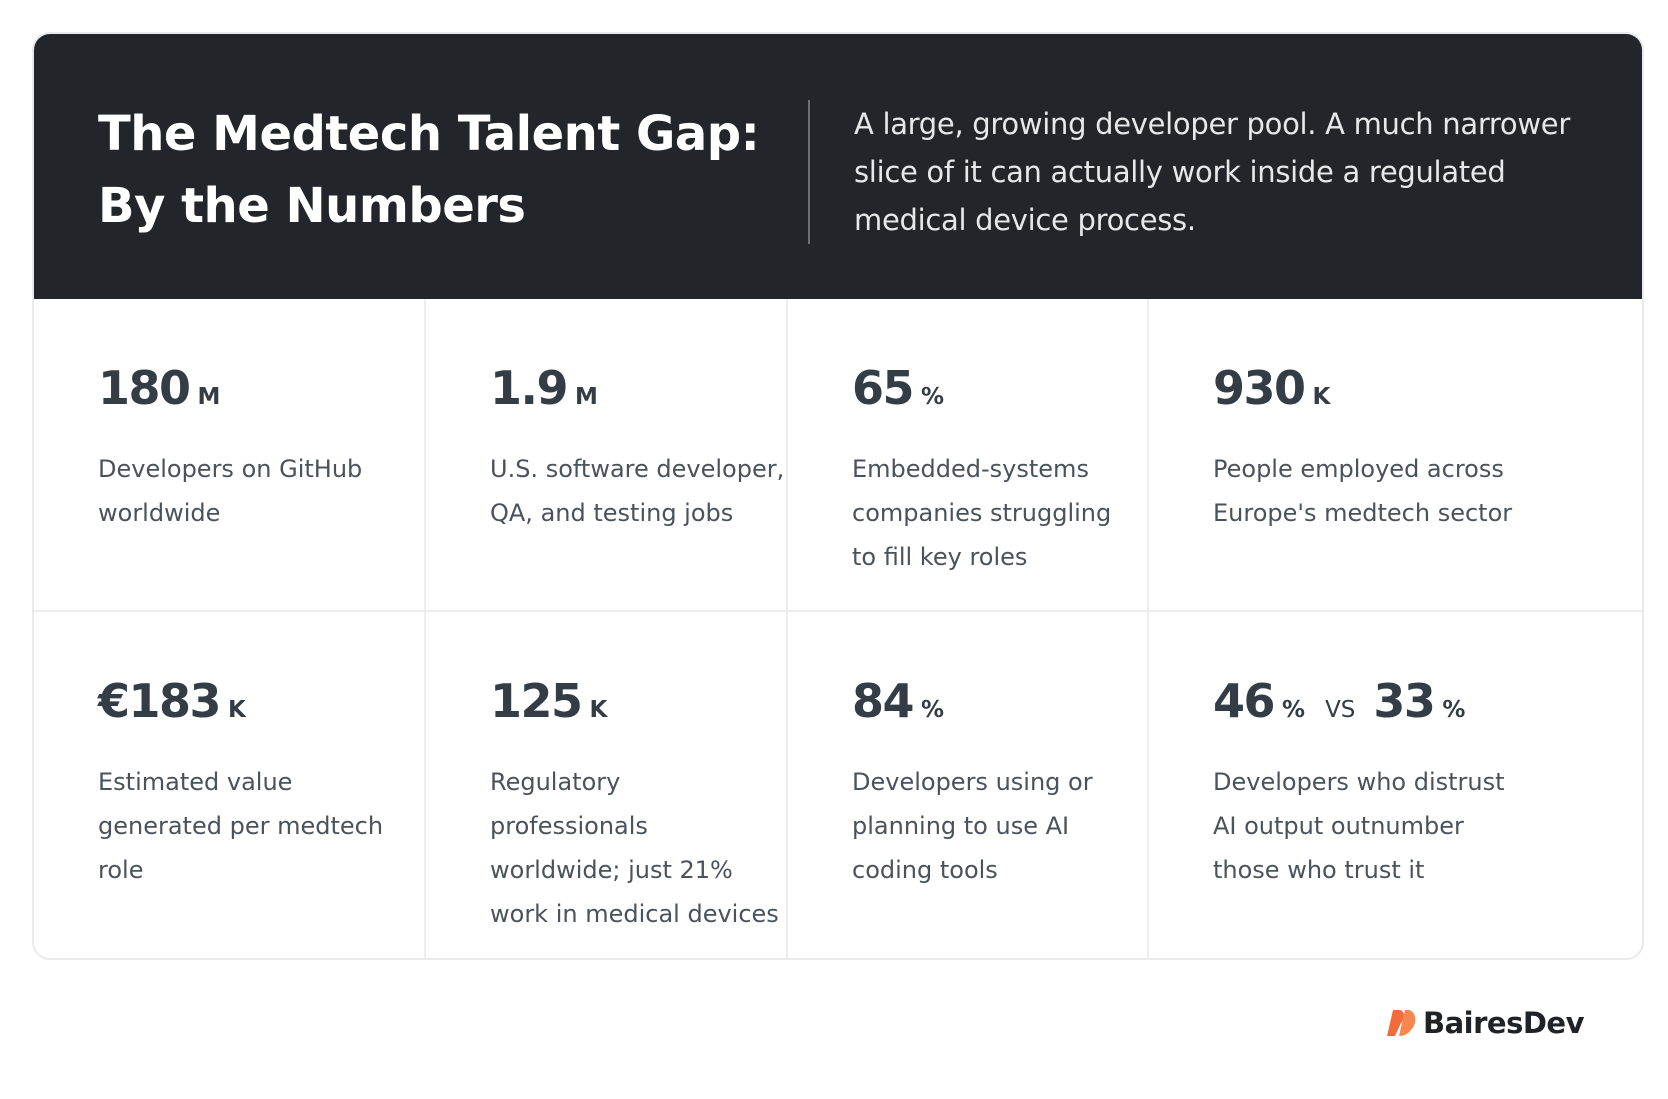 This screenshot has height=1099, width=1668. I want to click on stat-number: 84, so click(883, 701).